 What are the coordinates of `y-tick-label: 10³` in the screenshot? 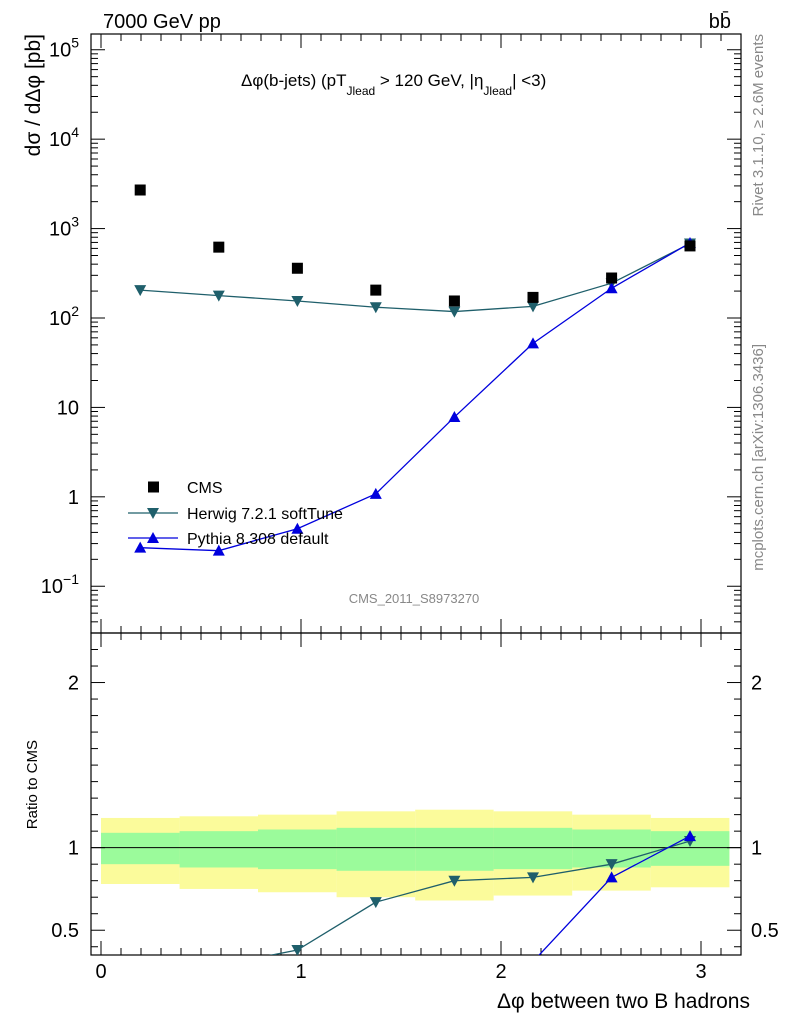 It's located at (64, 227).